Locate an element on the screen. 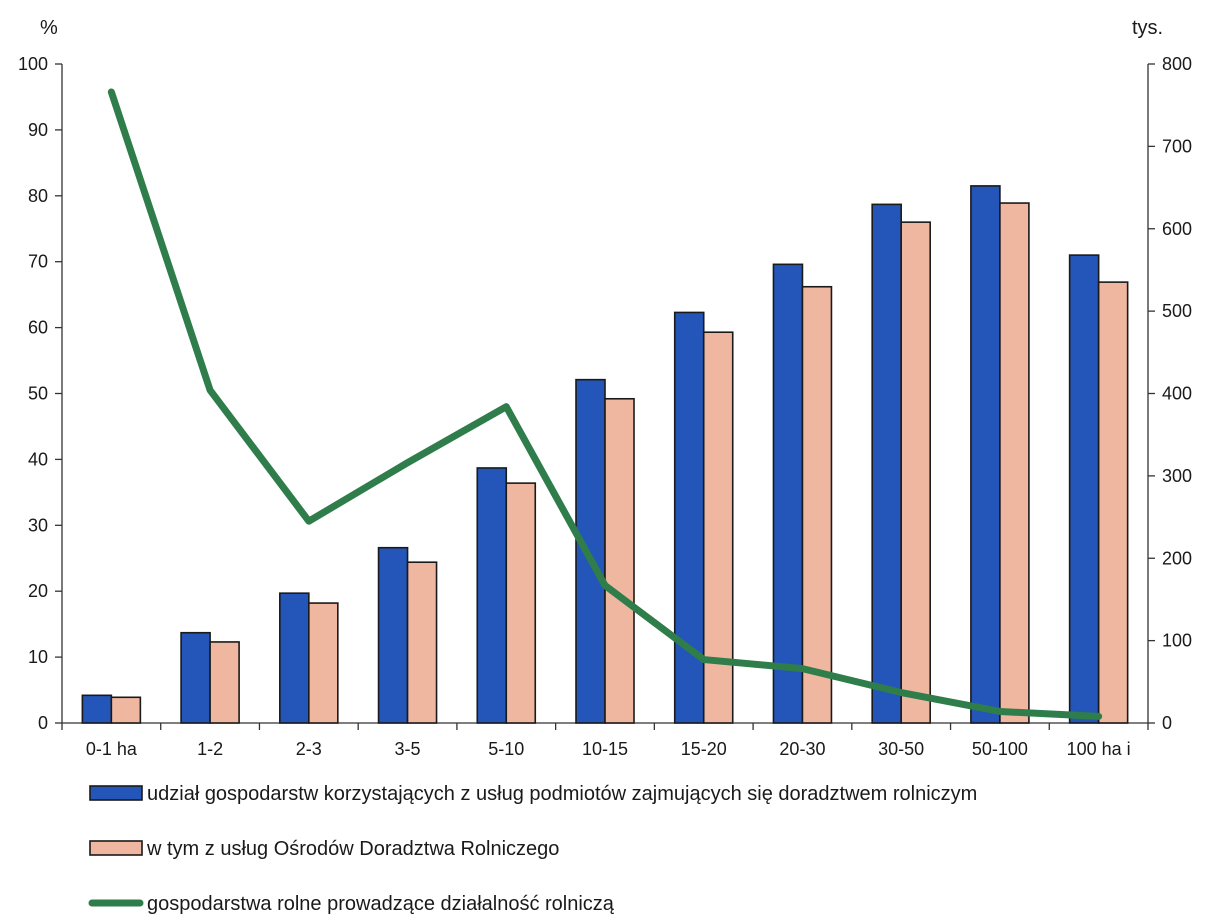 The width and height of the screenshot is (1207, 920). x-axis-tick-label: 10-15 is located at coordinates (605, 749).